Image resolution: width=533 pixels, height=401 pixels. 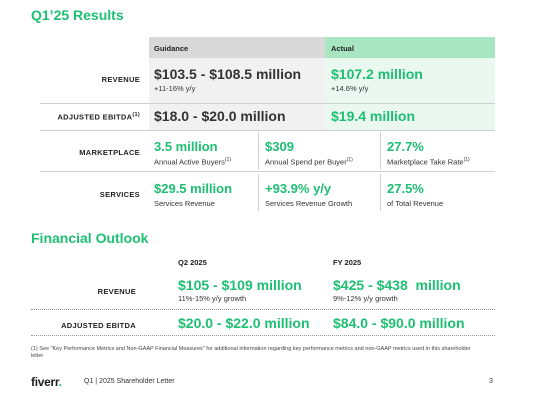 What do you see at coordinates (342, 48) in the screenshot?
I see `actual-header: Actual` at bounding box center [342, 48].